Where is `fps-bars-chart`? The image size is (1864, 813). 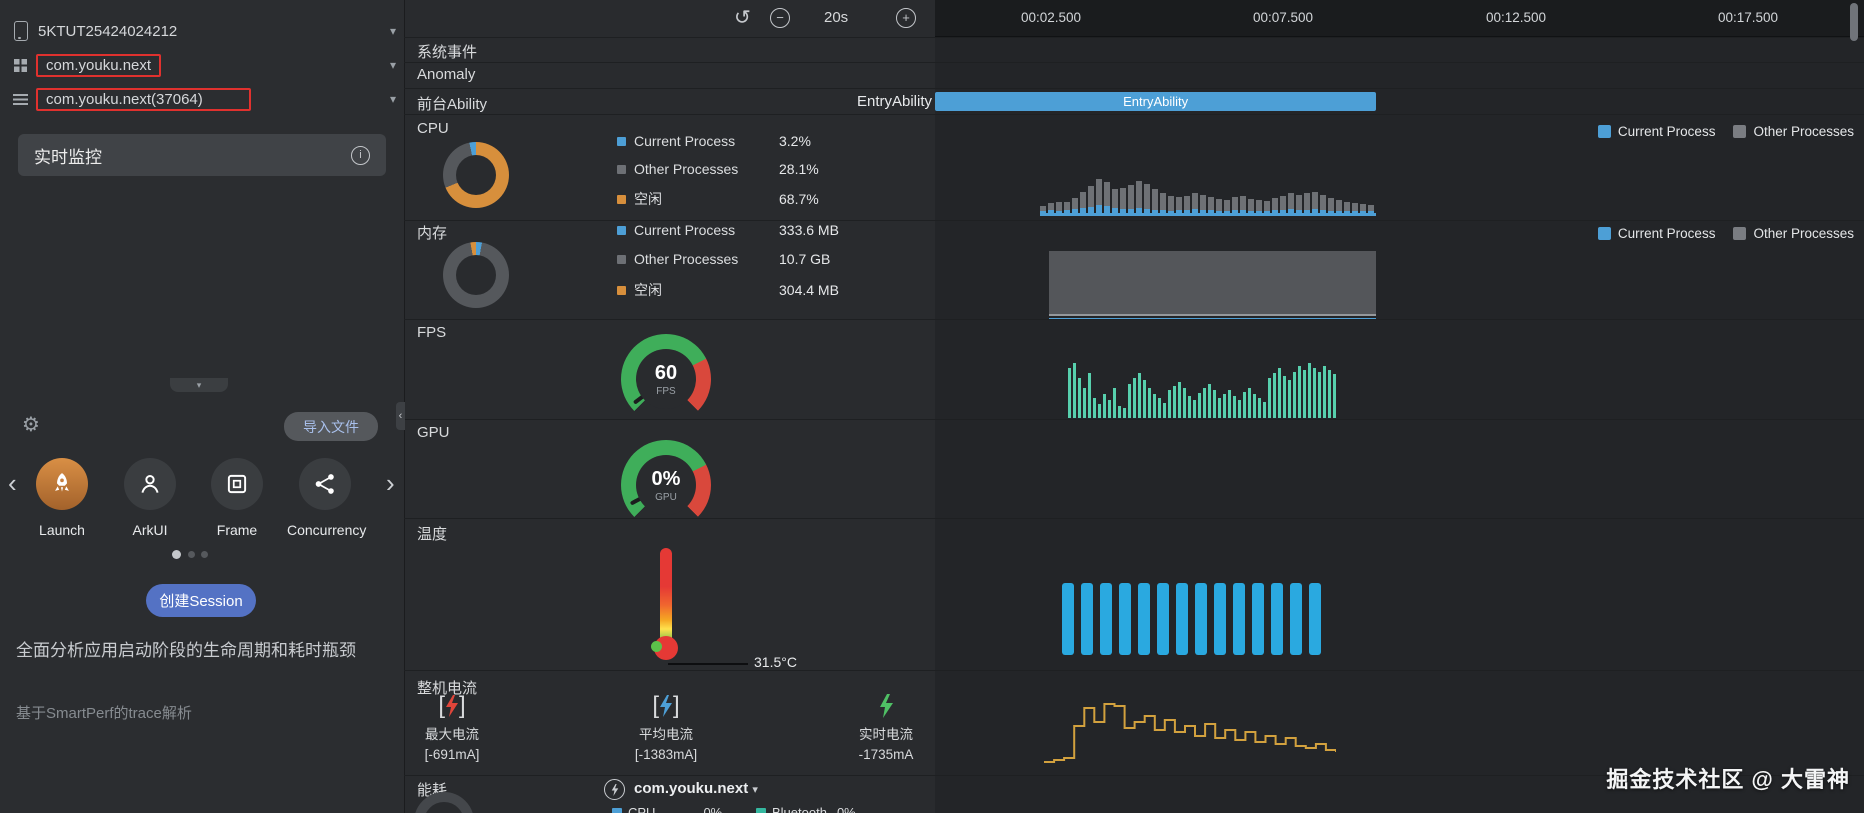
fps-bars-chart is located at coordinates (1204, 386).